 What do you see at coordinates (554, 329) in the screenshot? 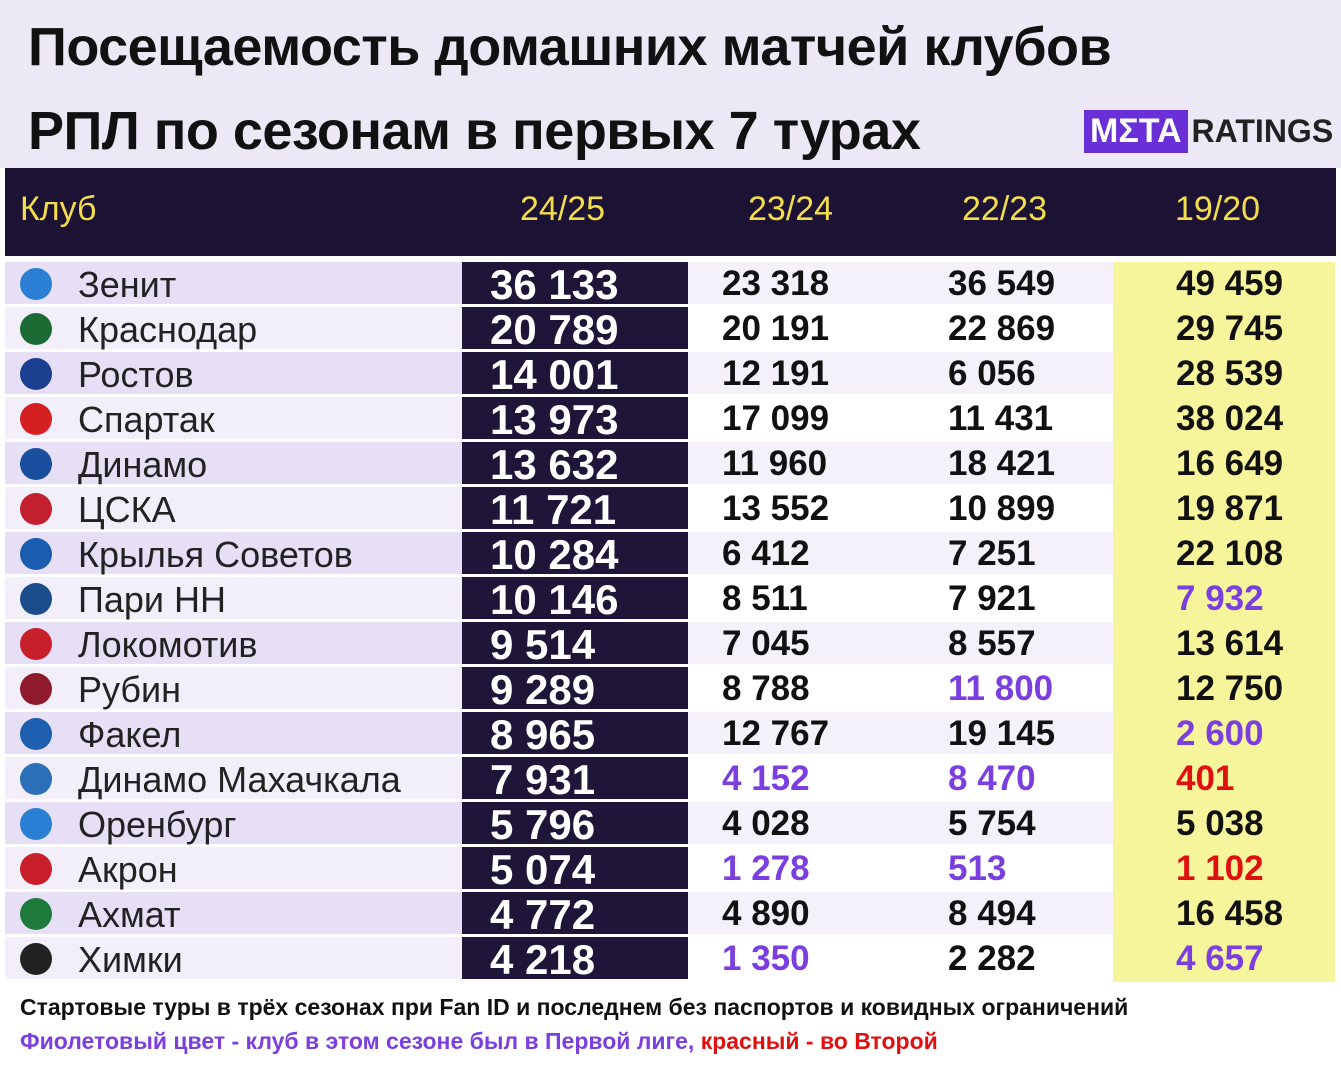
I see `value-cell: 20 789` at bounding box center [554, 329].